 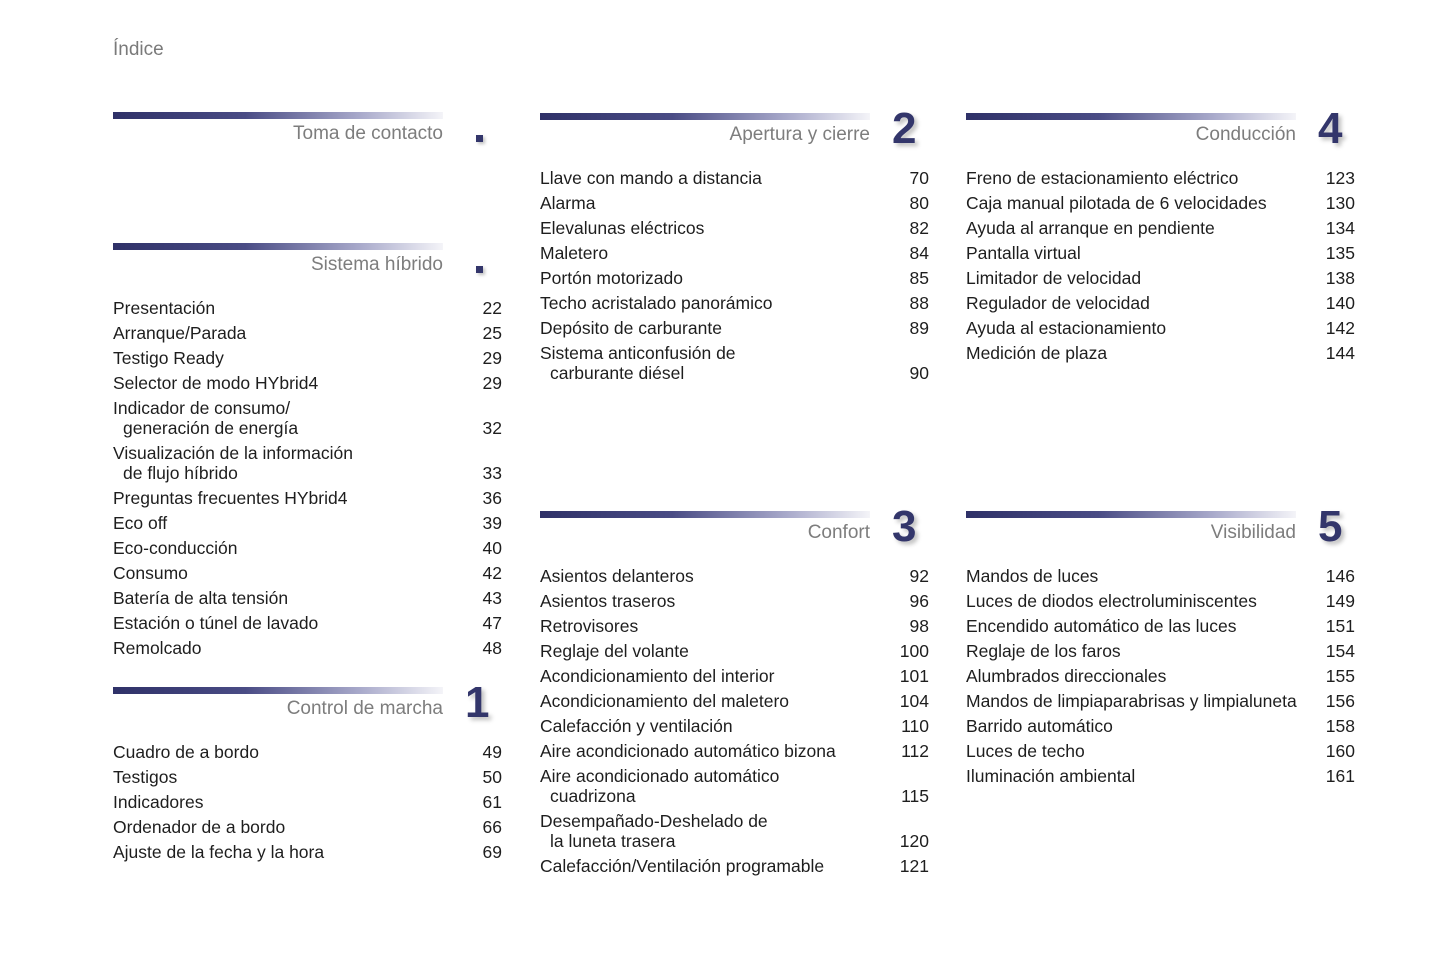 I want to click on index-entry: Preguntas frecuentes HYbrid4 36, so click(x=307, y=500).